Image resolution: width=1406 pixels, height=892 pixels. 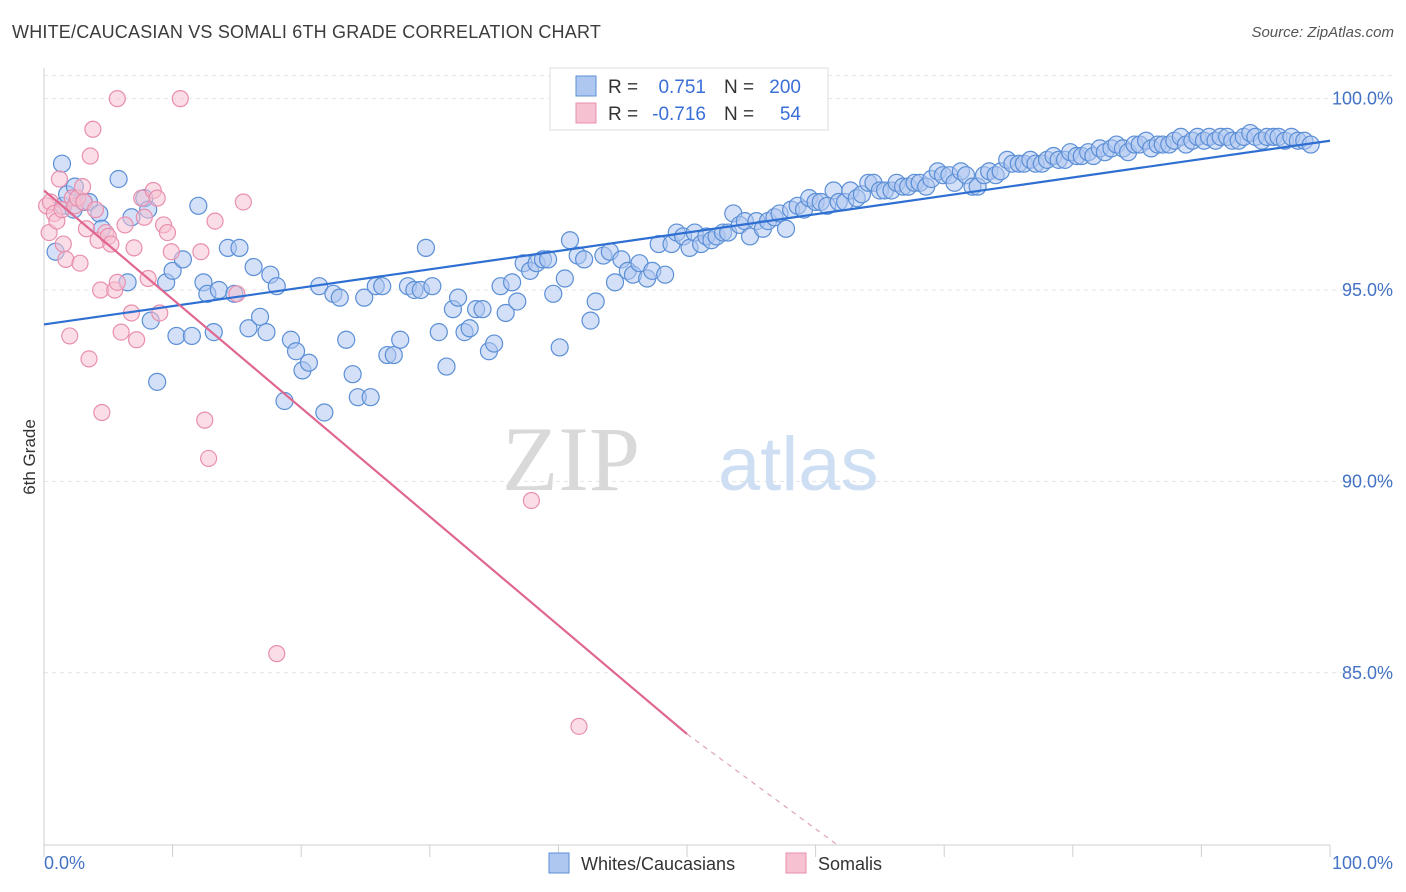 I want to click on watermark-atlas: atlas, so click(x=798, y=464).